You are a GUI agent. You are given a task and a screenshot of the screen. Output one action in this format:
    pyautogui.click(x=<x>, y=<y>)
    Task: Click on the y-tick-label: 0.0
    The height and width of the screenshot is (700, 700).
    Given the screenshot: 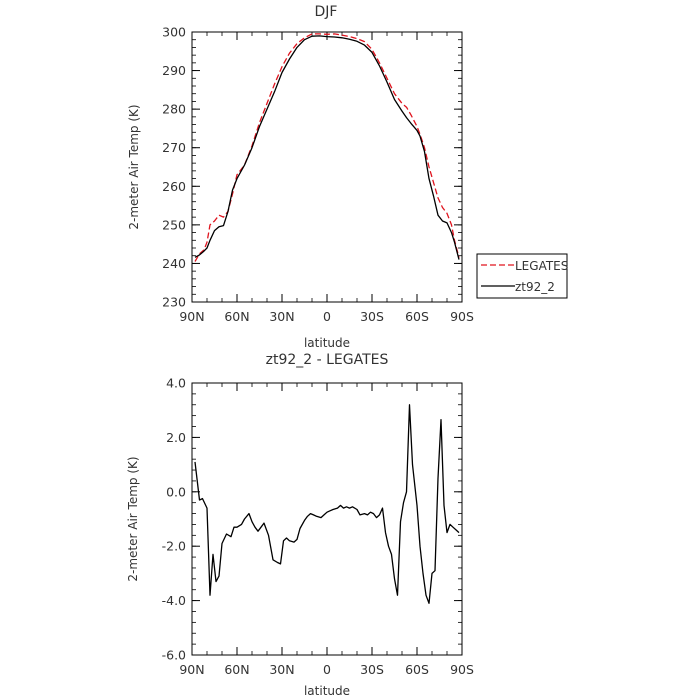 What is the action you would take?
    pyautogui.click(x=176, y=491)
    